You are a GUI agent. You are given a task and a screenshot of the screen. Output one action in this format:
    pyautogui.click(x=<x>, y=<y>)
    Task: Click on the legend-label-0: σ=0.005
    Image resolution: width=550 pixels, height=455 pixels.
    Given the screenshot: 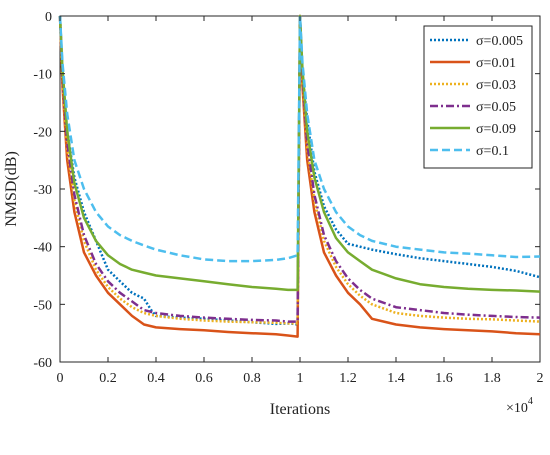 What is the action you would take?
    pyautogui.click(x=499, y=41)
    